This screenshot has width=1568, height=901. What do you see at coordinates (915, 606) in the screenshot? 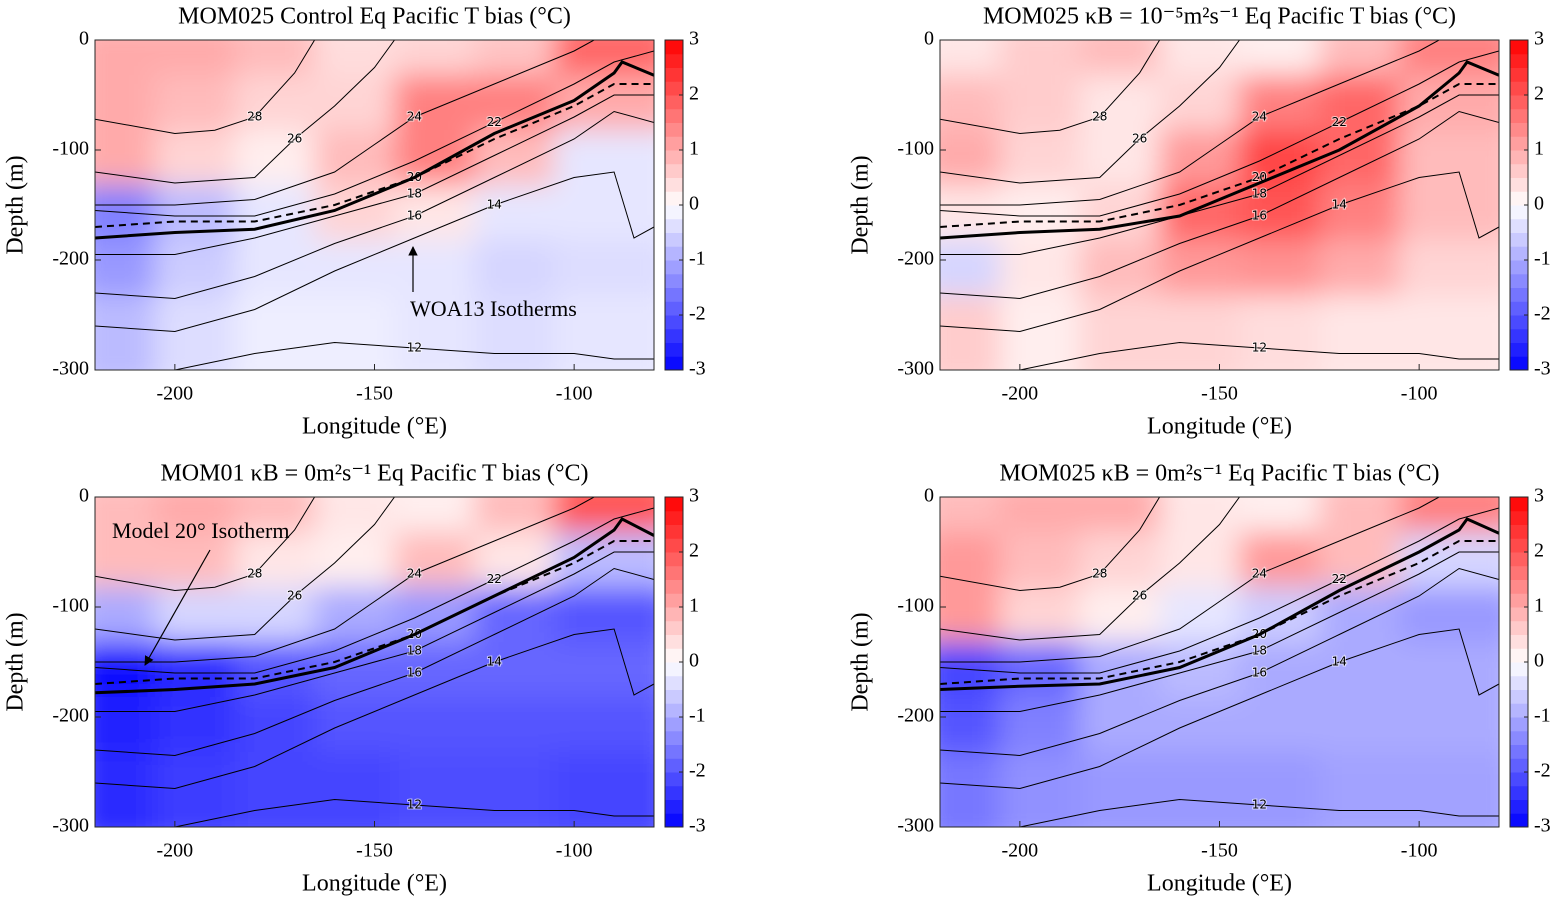
I see `y-tick-label: -100` at bounding box center [915, 606].